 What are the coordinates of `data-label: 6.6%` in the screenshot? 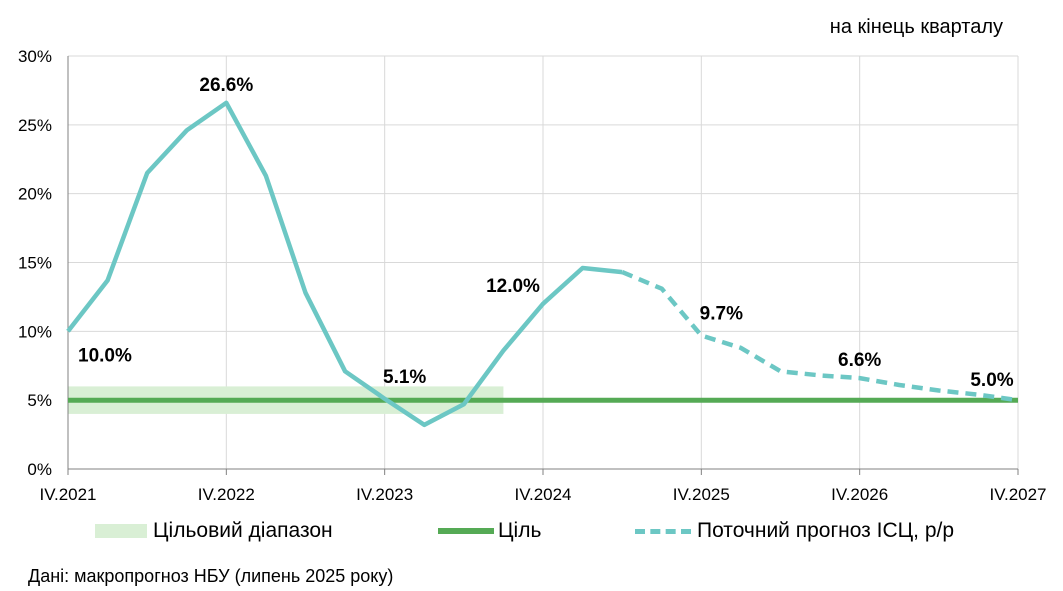 It's located at (859, 360).